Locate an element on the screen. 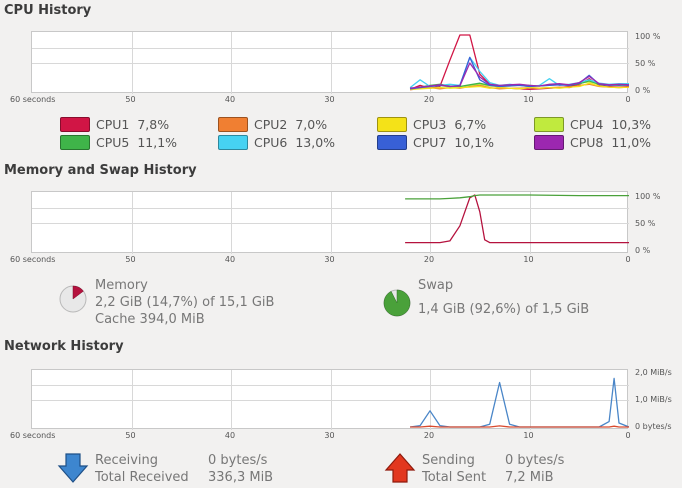 Image resolution: width=682 pixels, height=488 pixels. cpu-legend-label: CPU6 13,0% is located at coordinates (295, 142).